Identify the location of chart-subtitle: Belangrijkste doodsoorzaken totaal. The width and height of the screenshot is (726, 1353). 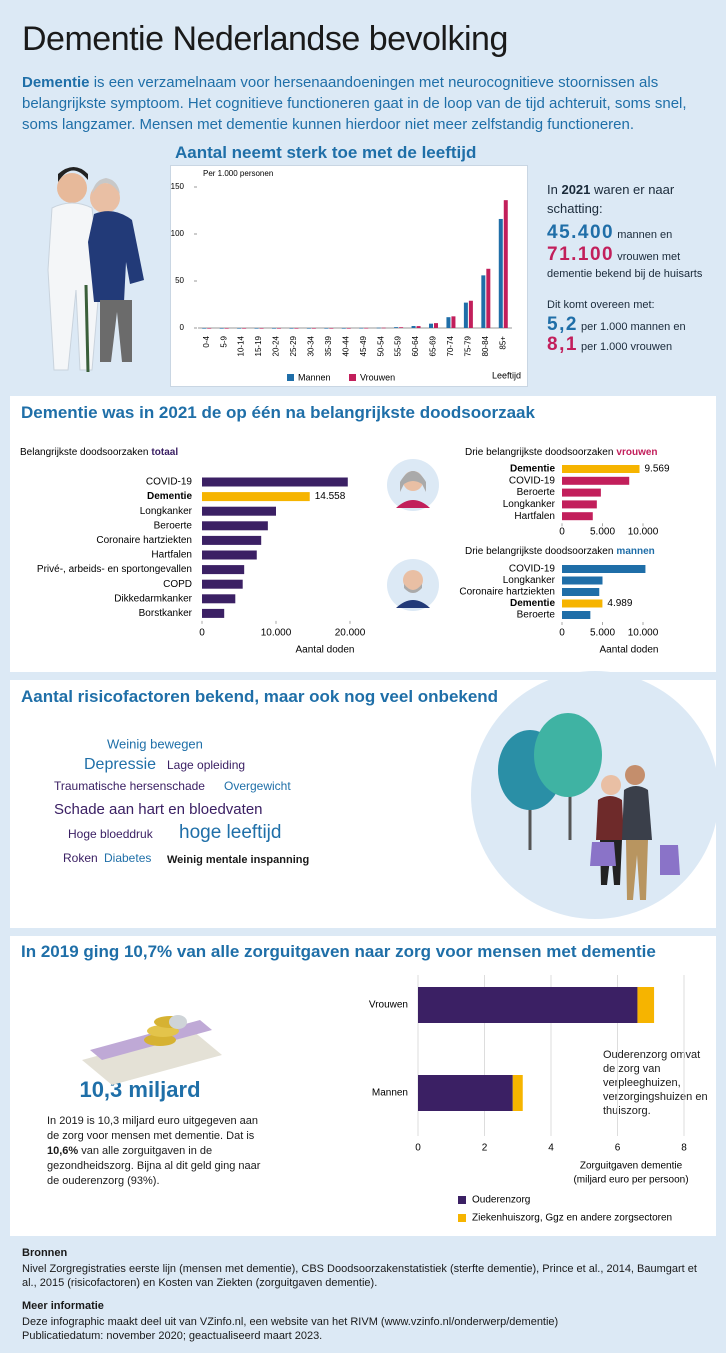
(99, 452).